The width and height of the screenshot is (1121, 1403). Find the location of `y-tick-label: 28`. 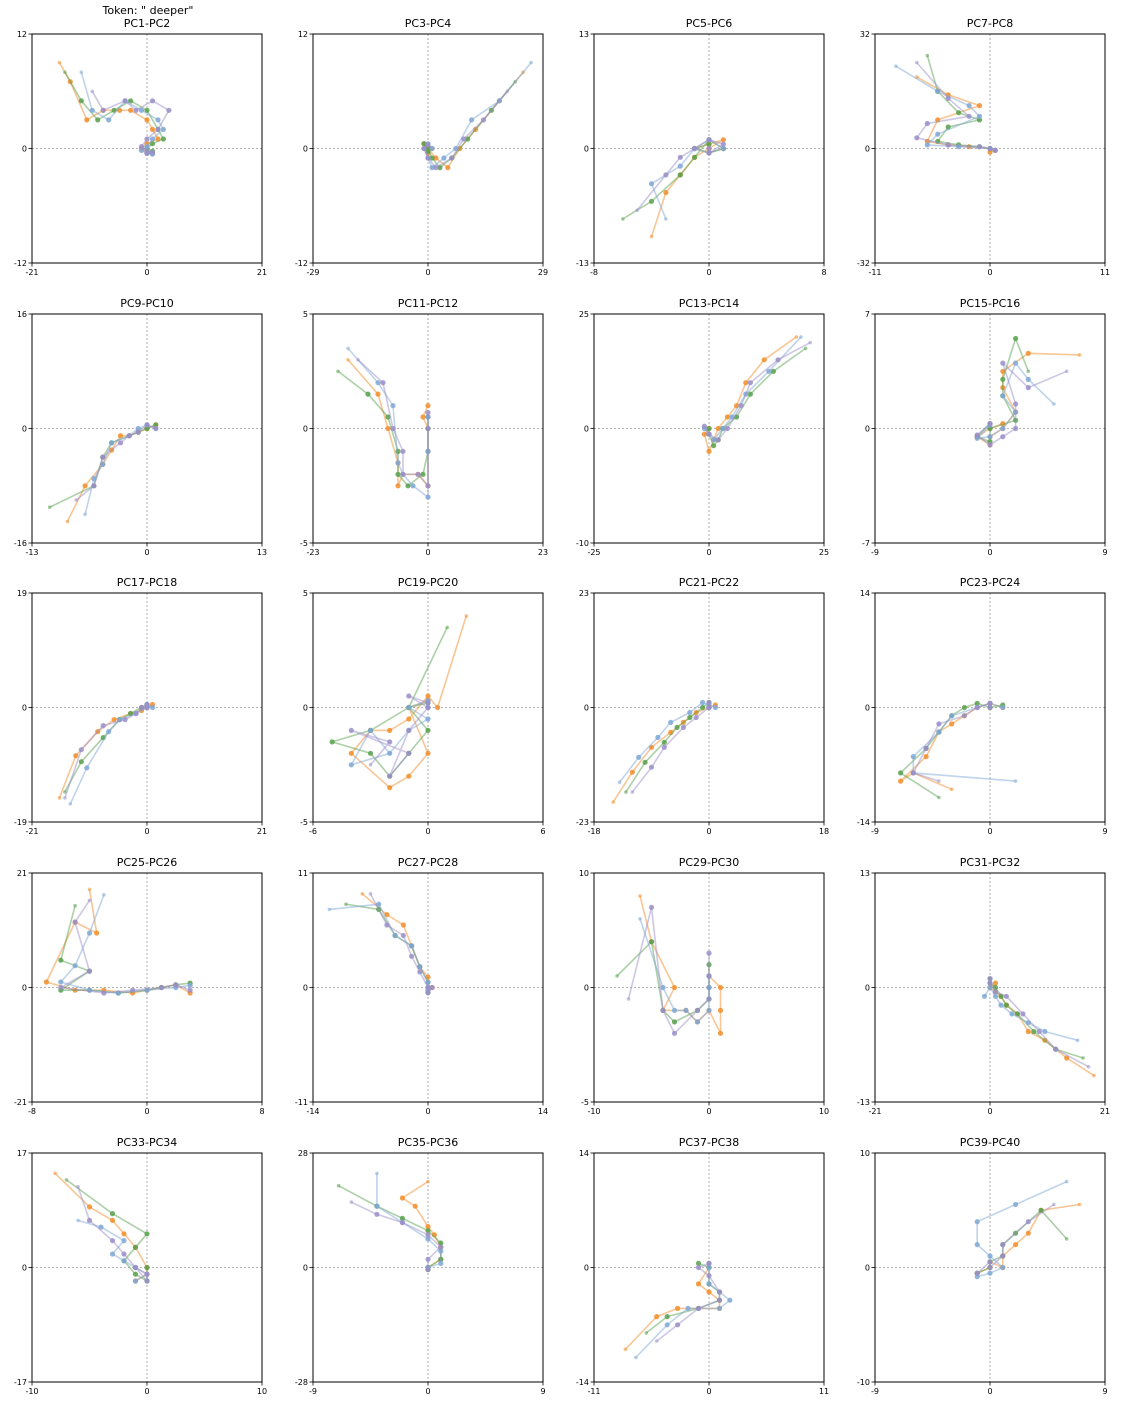

y-tick-label: 28 is located at coordinates (303, 1153).